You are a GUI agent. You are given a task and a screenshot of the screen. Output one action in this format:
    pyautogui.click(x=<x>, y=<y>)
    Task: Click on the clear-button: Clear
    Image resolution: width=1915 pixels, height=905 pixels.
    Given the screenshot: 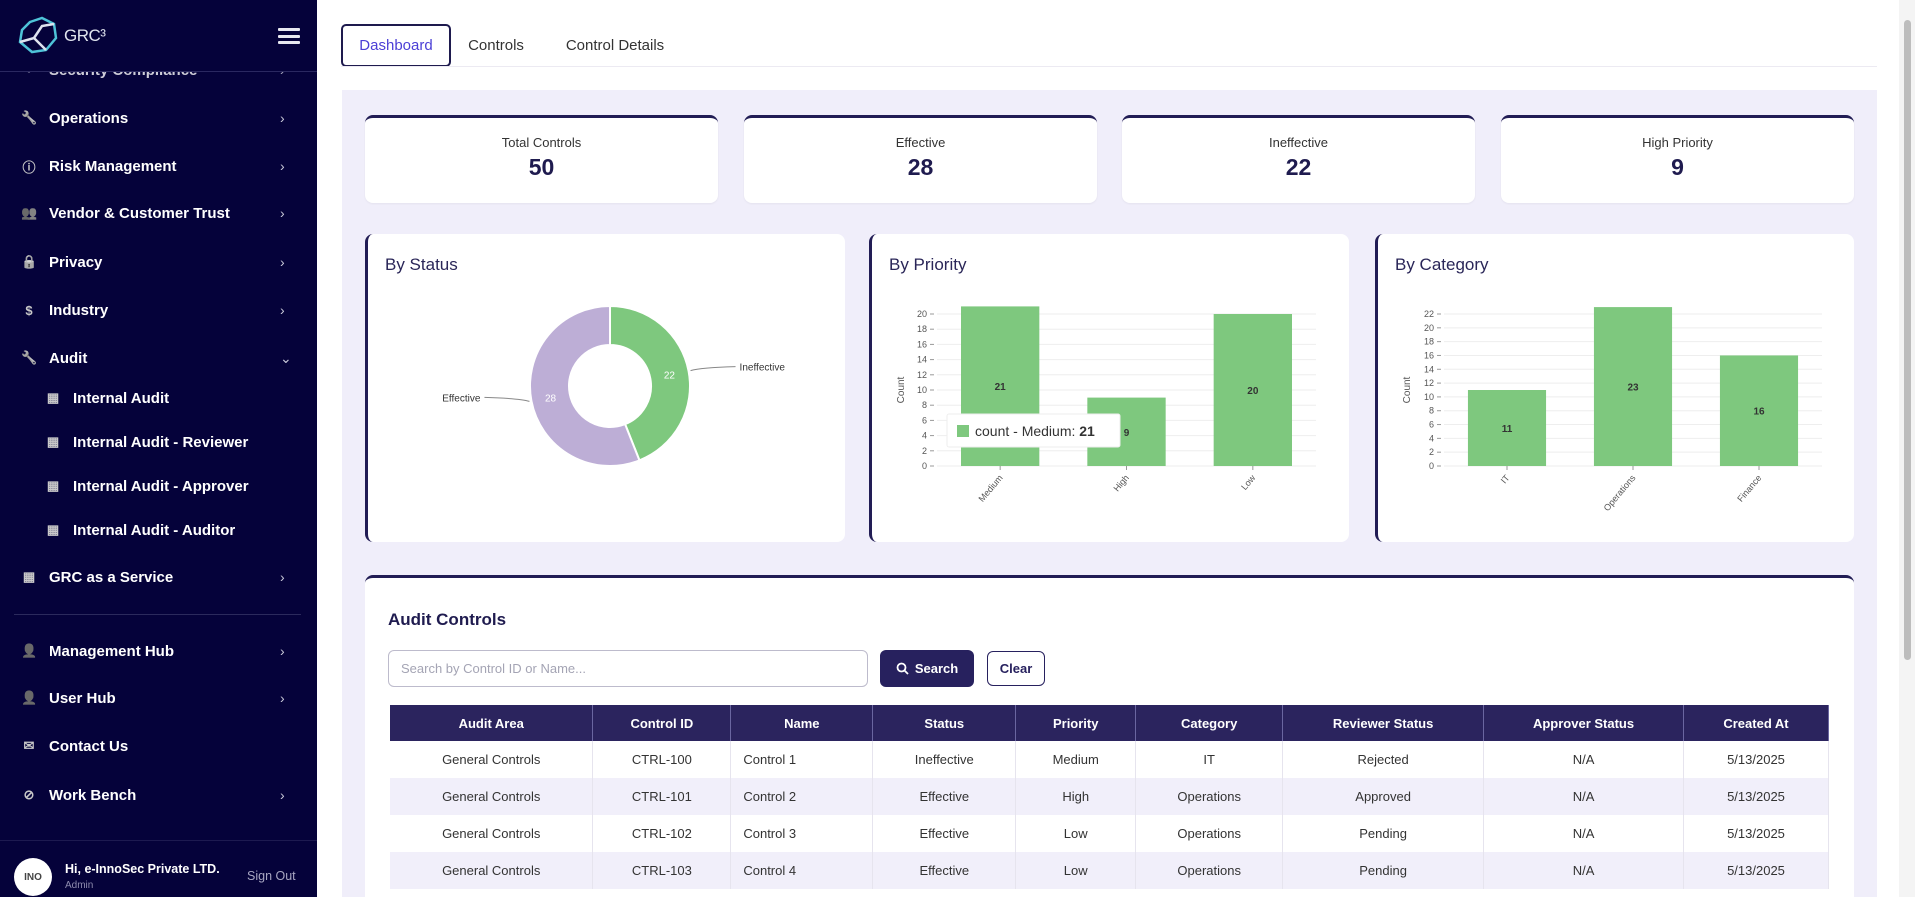 What is the action you would take?
    pyautogui.click(x=1016, y=668)
    